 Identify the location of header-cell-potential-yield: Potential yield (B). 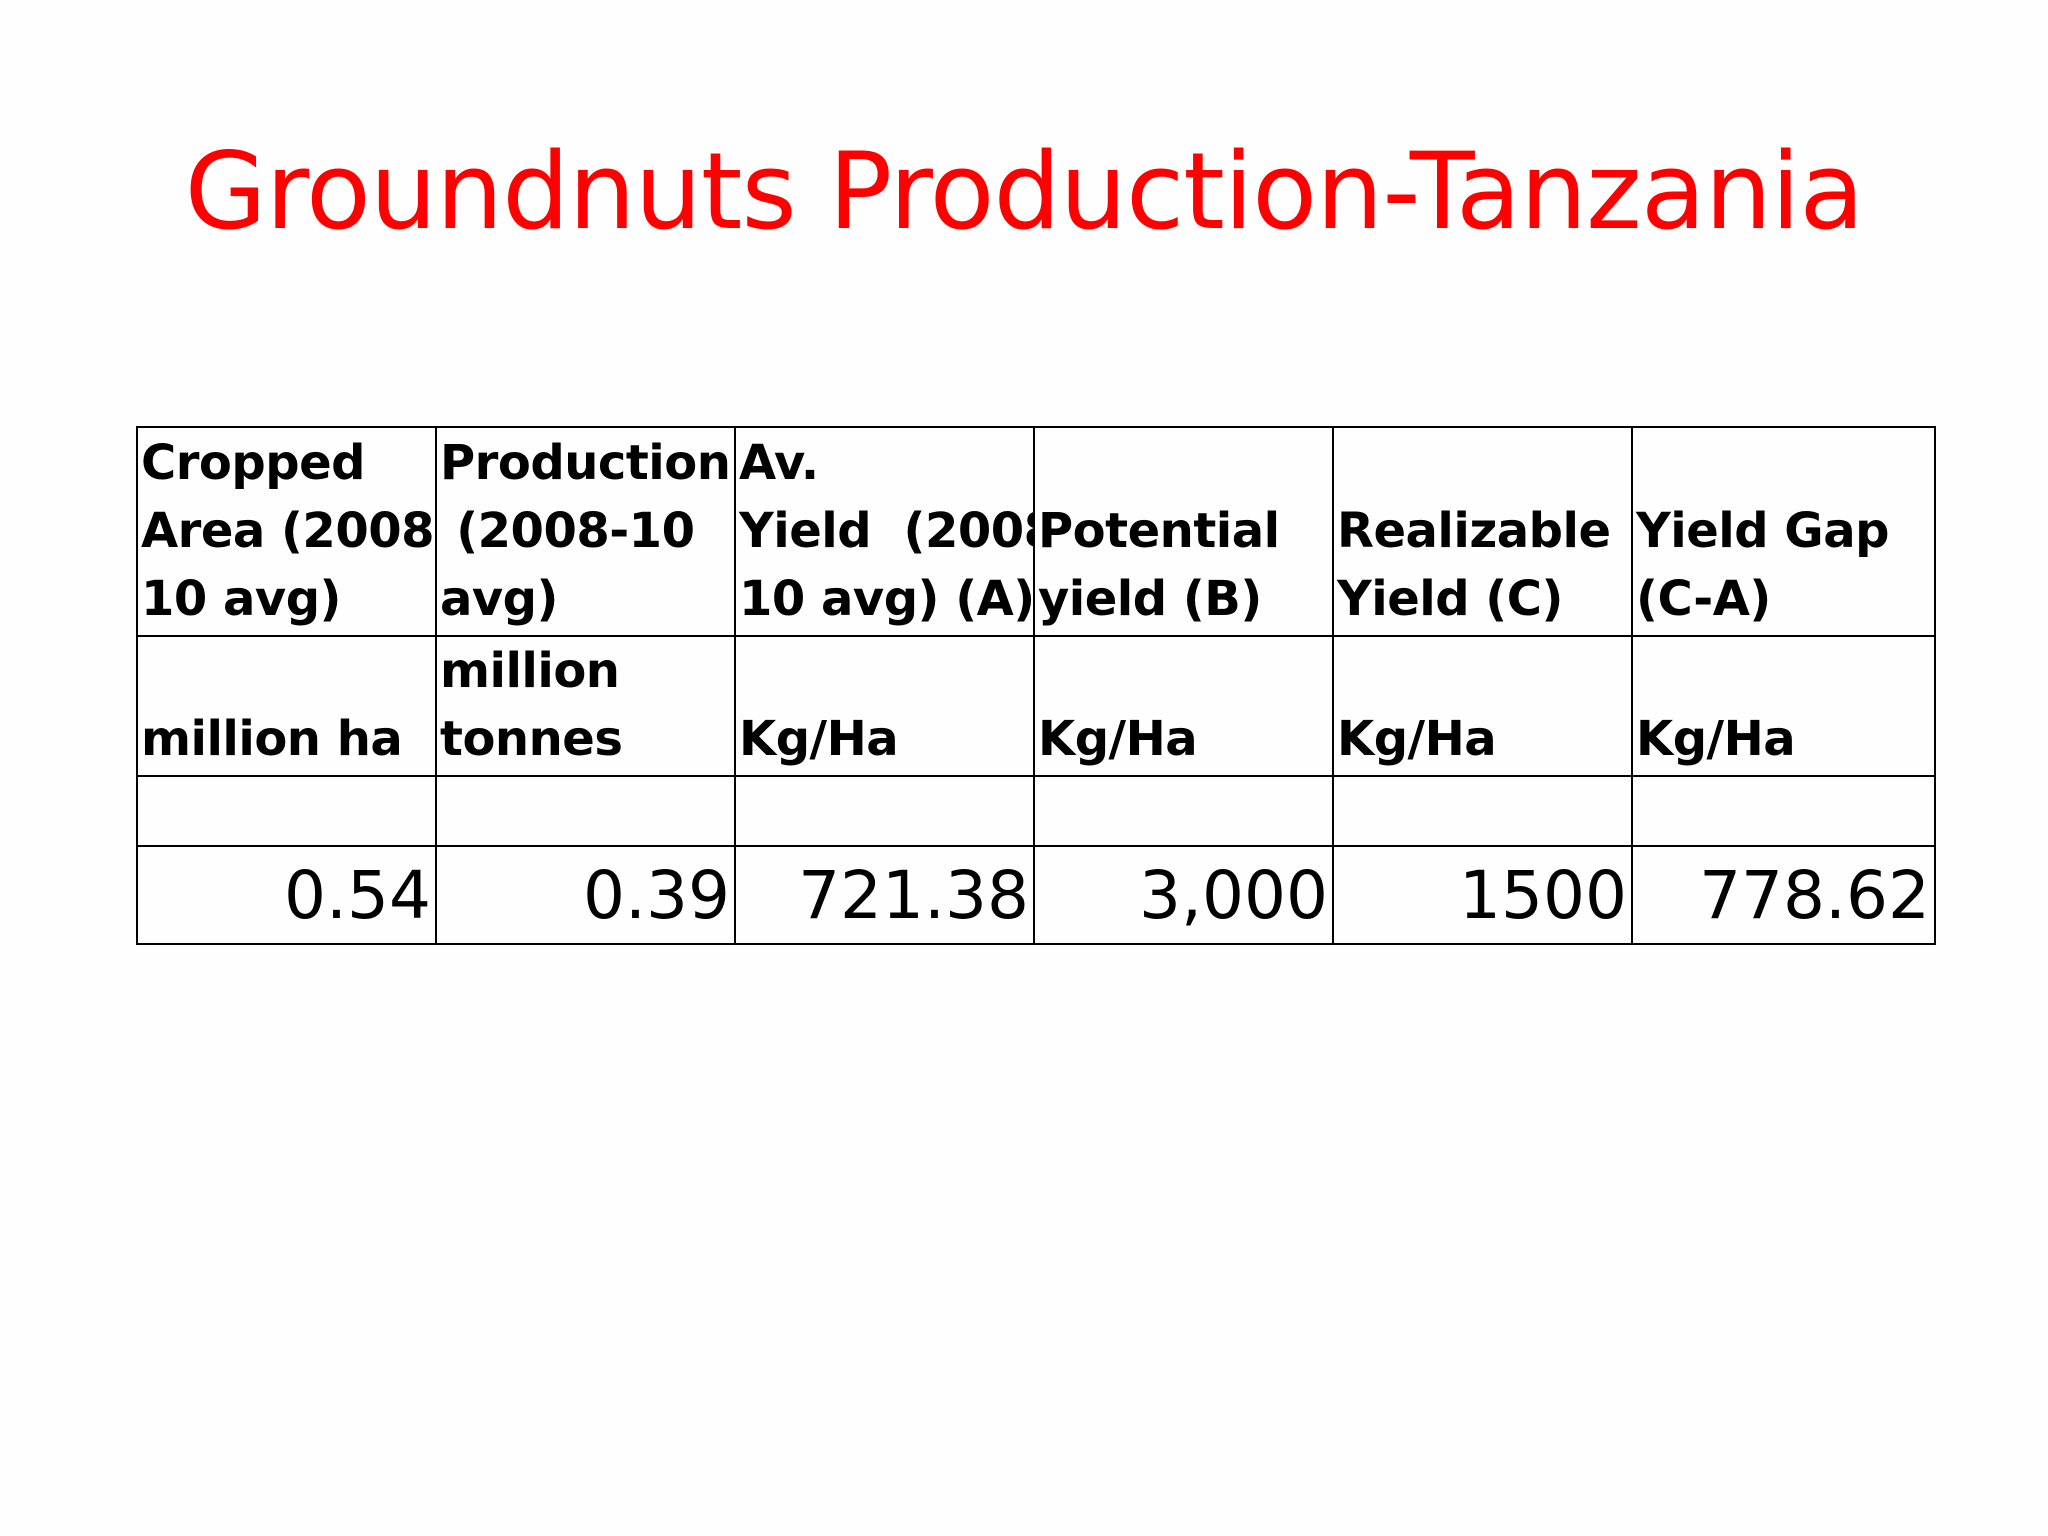
(1183, 531).